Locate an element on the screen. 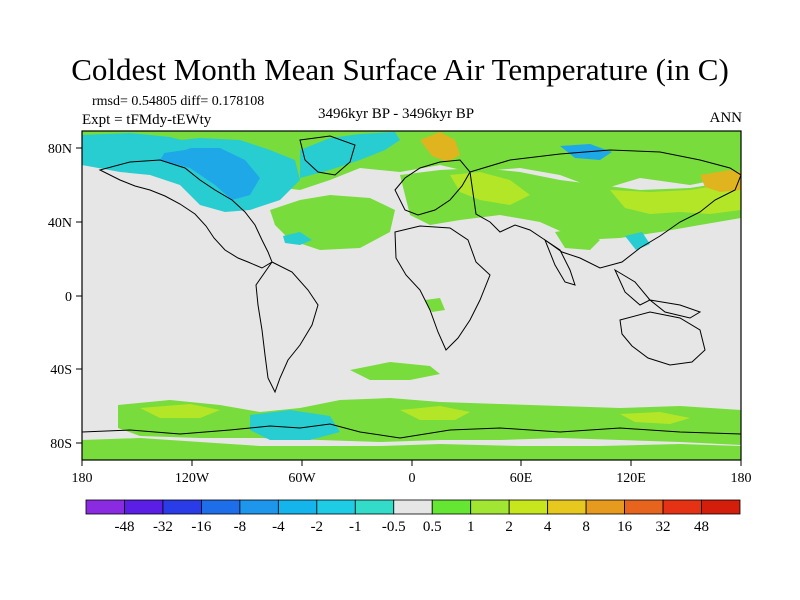 This screenshot has height=600, width=800. colorbar-label: -32 is located at coordinates (162, 527).